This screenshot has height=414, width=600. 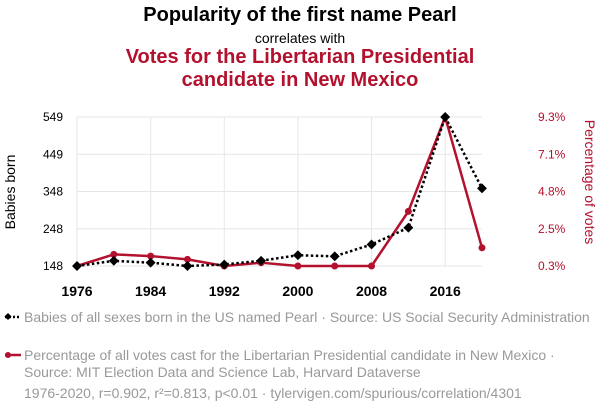 I want to click on right-axis-ticks: 9.3% 7.1% 4.8% 2.5% 0.3%, so click(x=552, y=191).